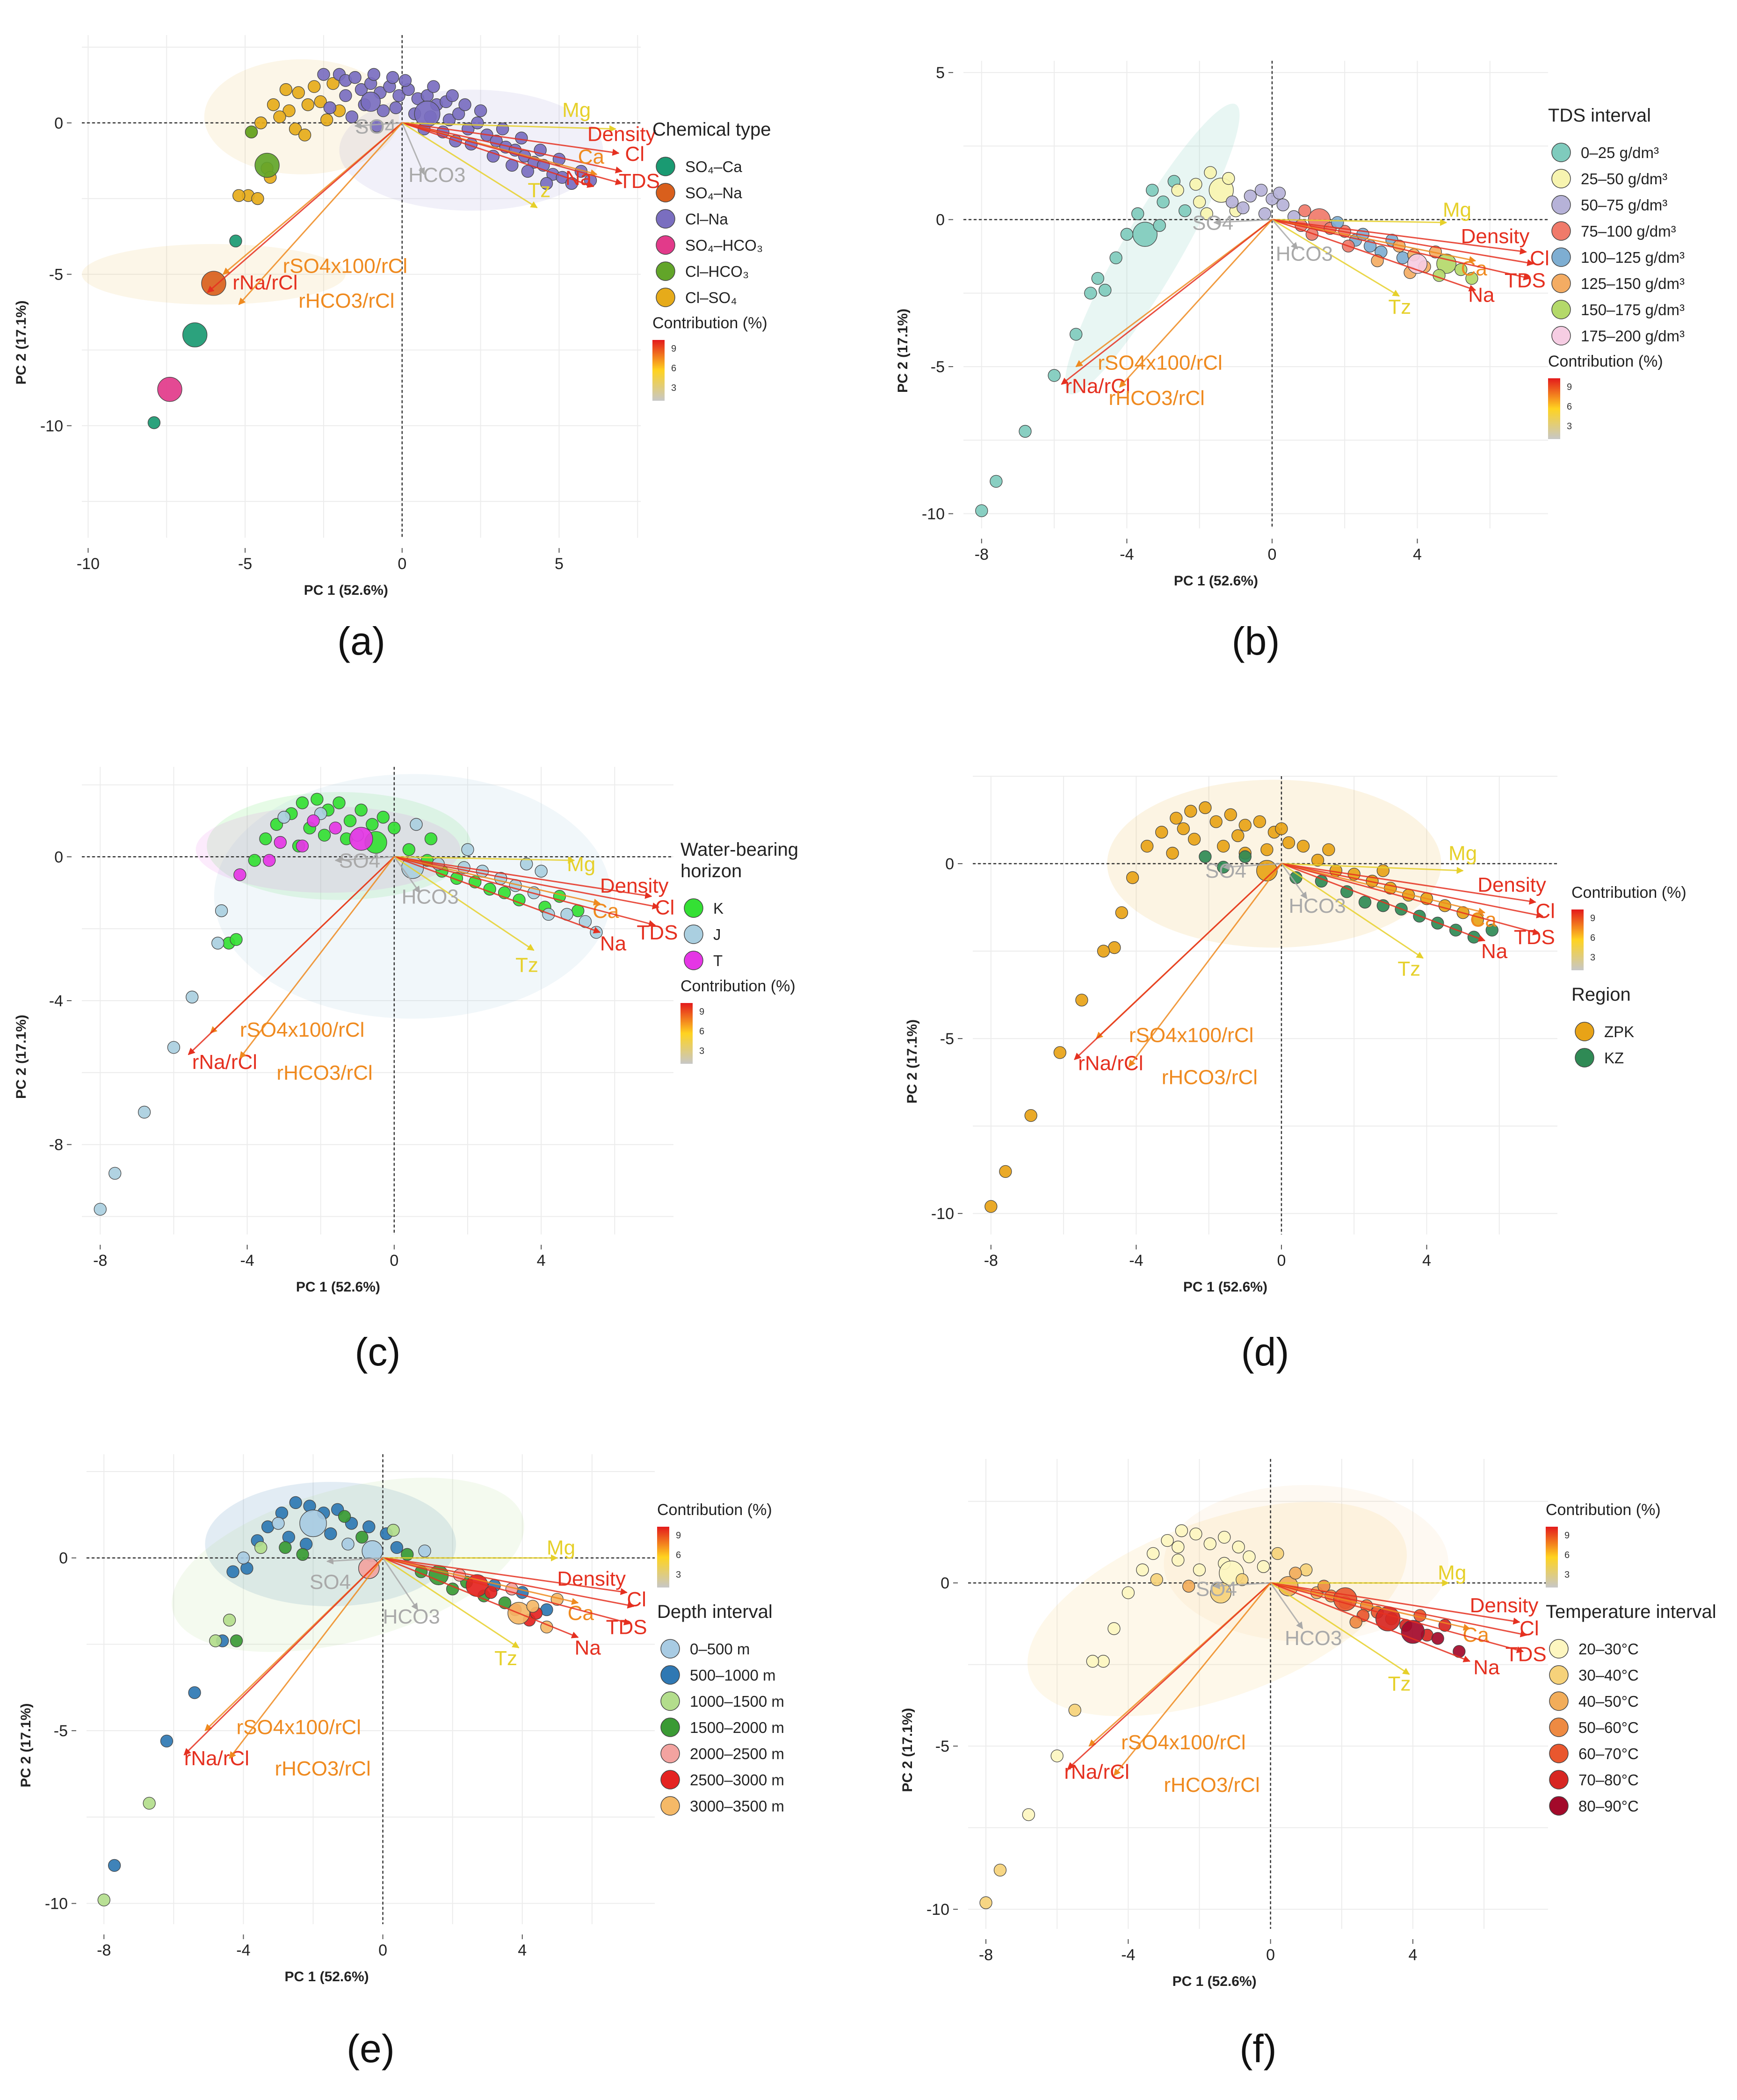 The image size is (1737, 2100). Describe the element at coordinates (715, 1612) in the screenshot. I see `legend-title-line: Depth interval` at that location.